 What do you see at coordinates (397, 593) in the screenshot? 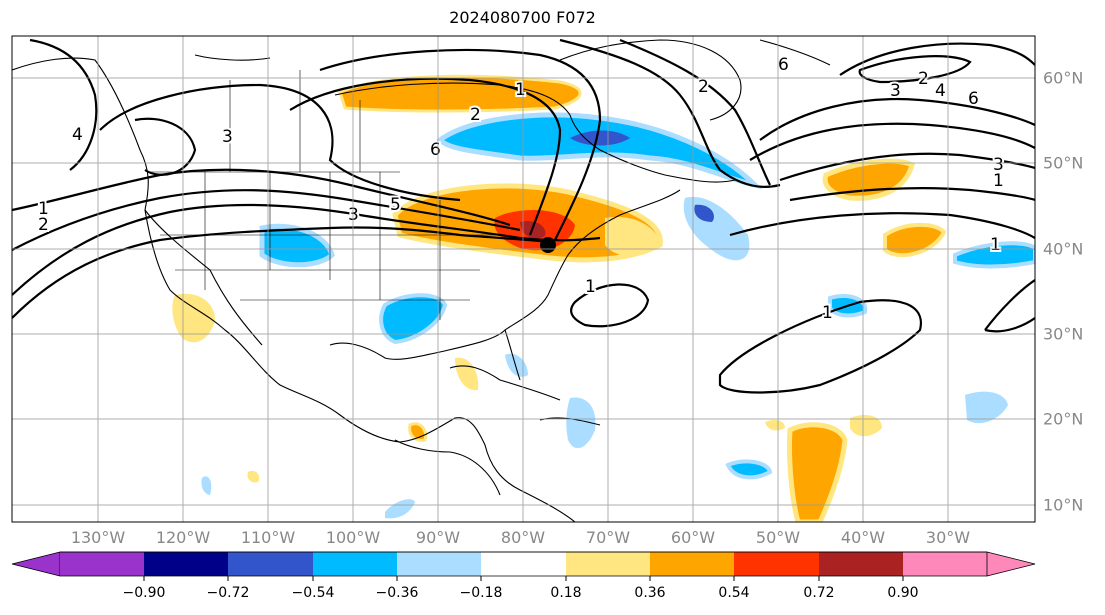
I see `colorbar-tick-label: −0.36` at bounding box center [397, 593].